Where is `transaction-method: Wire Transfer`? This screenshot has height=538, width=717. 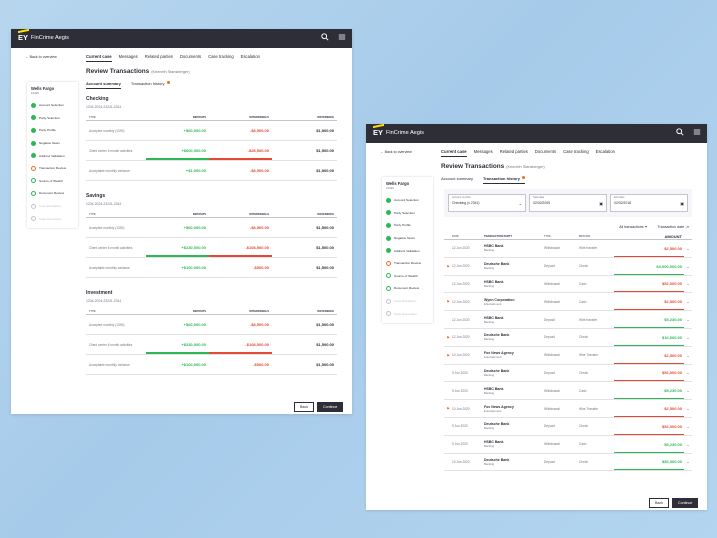
transaction-method: Wire Transfer is located at coordinates (589, 408).